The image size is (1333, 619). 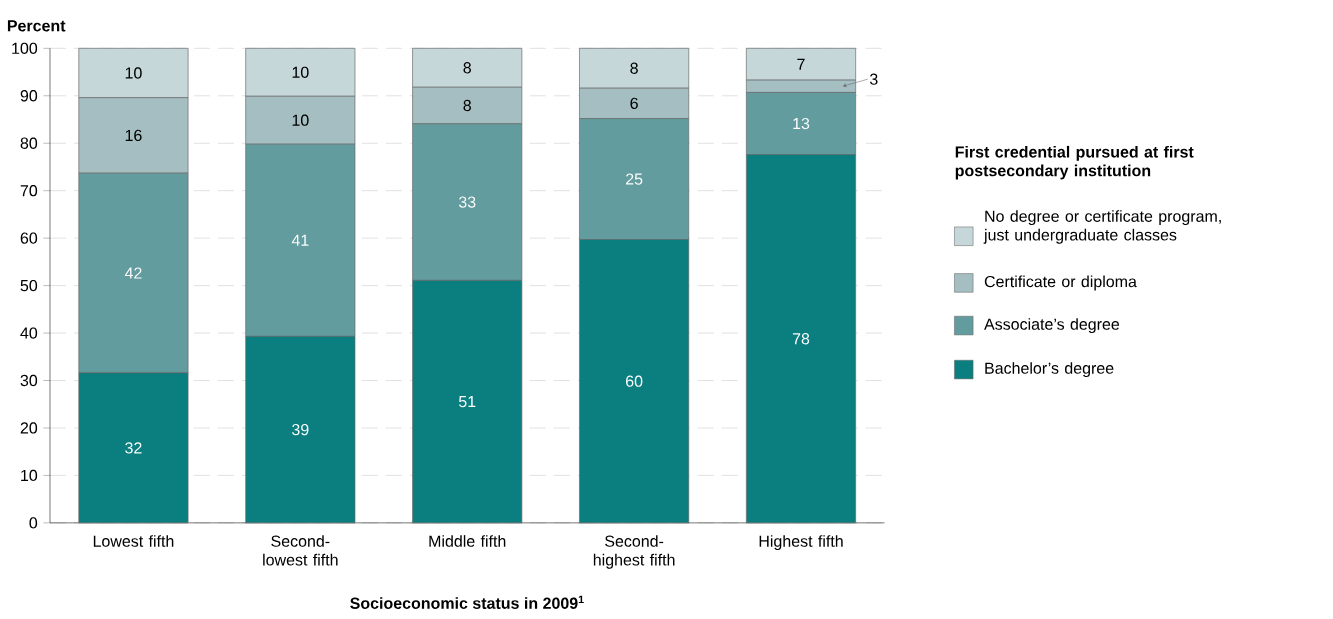 I want to click on y-tick-label: 100, so click(x=25, y=48).